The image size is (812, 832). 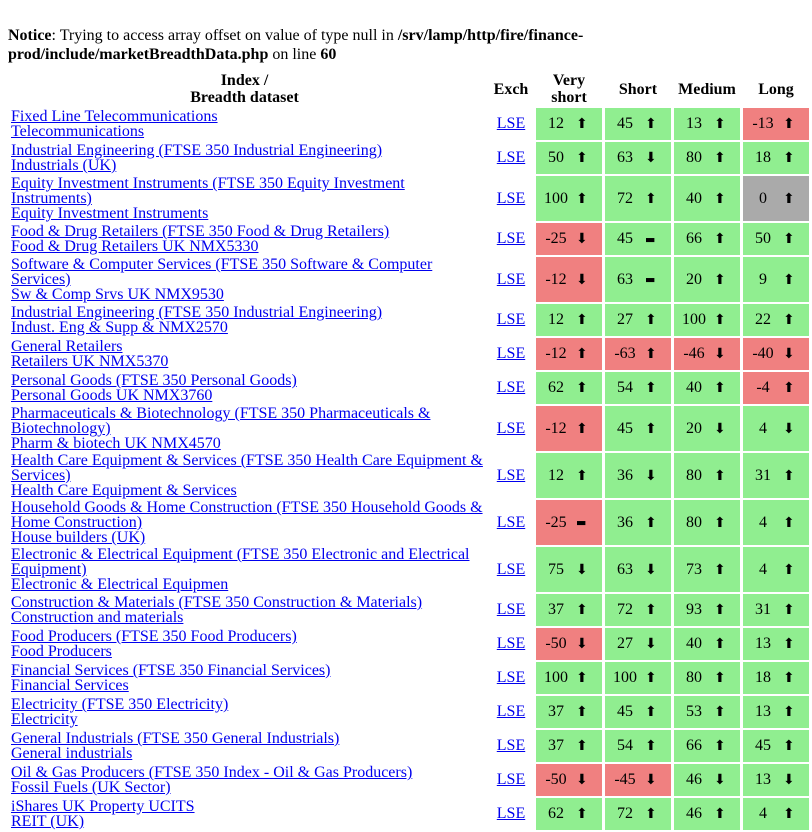 I want to click on dataset-link: Financial Services, so click(x=70, y=685).